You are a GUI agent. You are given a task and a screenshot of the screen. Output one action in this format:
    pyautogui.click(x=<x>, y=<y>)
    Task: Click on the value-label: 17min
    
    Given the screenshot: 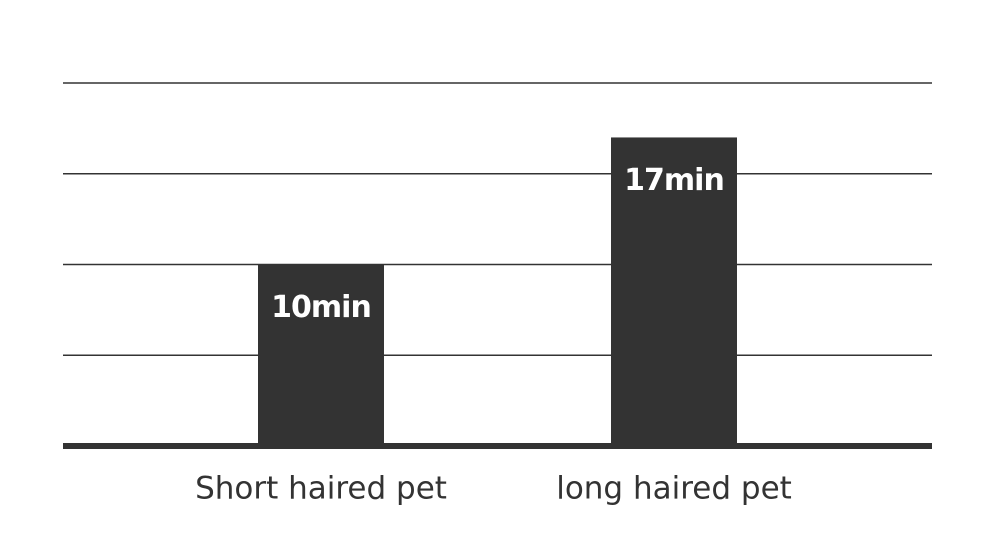 What is the action you would take?
    pyautogui.click(x=674, y=180)
    